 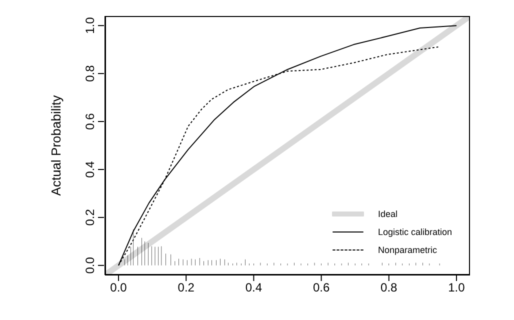 I want to click on legend-label: Nonparametric, so click(x=407, y=250).